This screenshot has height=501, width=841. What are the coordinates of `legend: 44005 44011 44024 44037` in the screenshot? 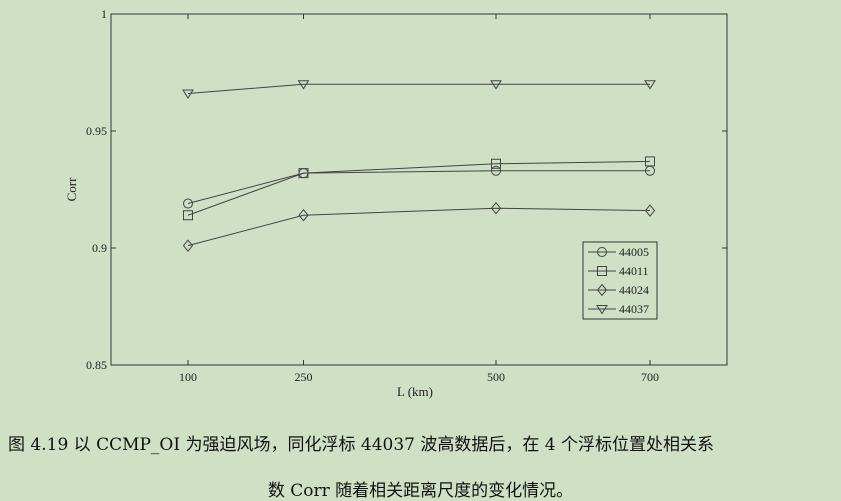 It's located at (620, 280).